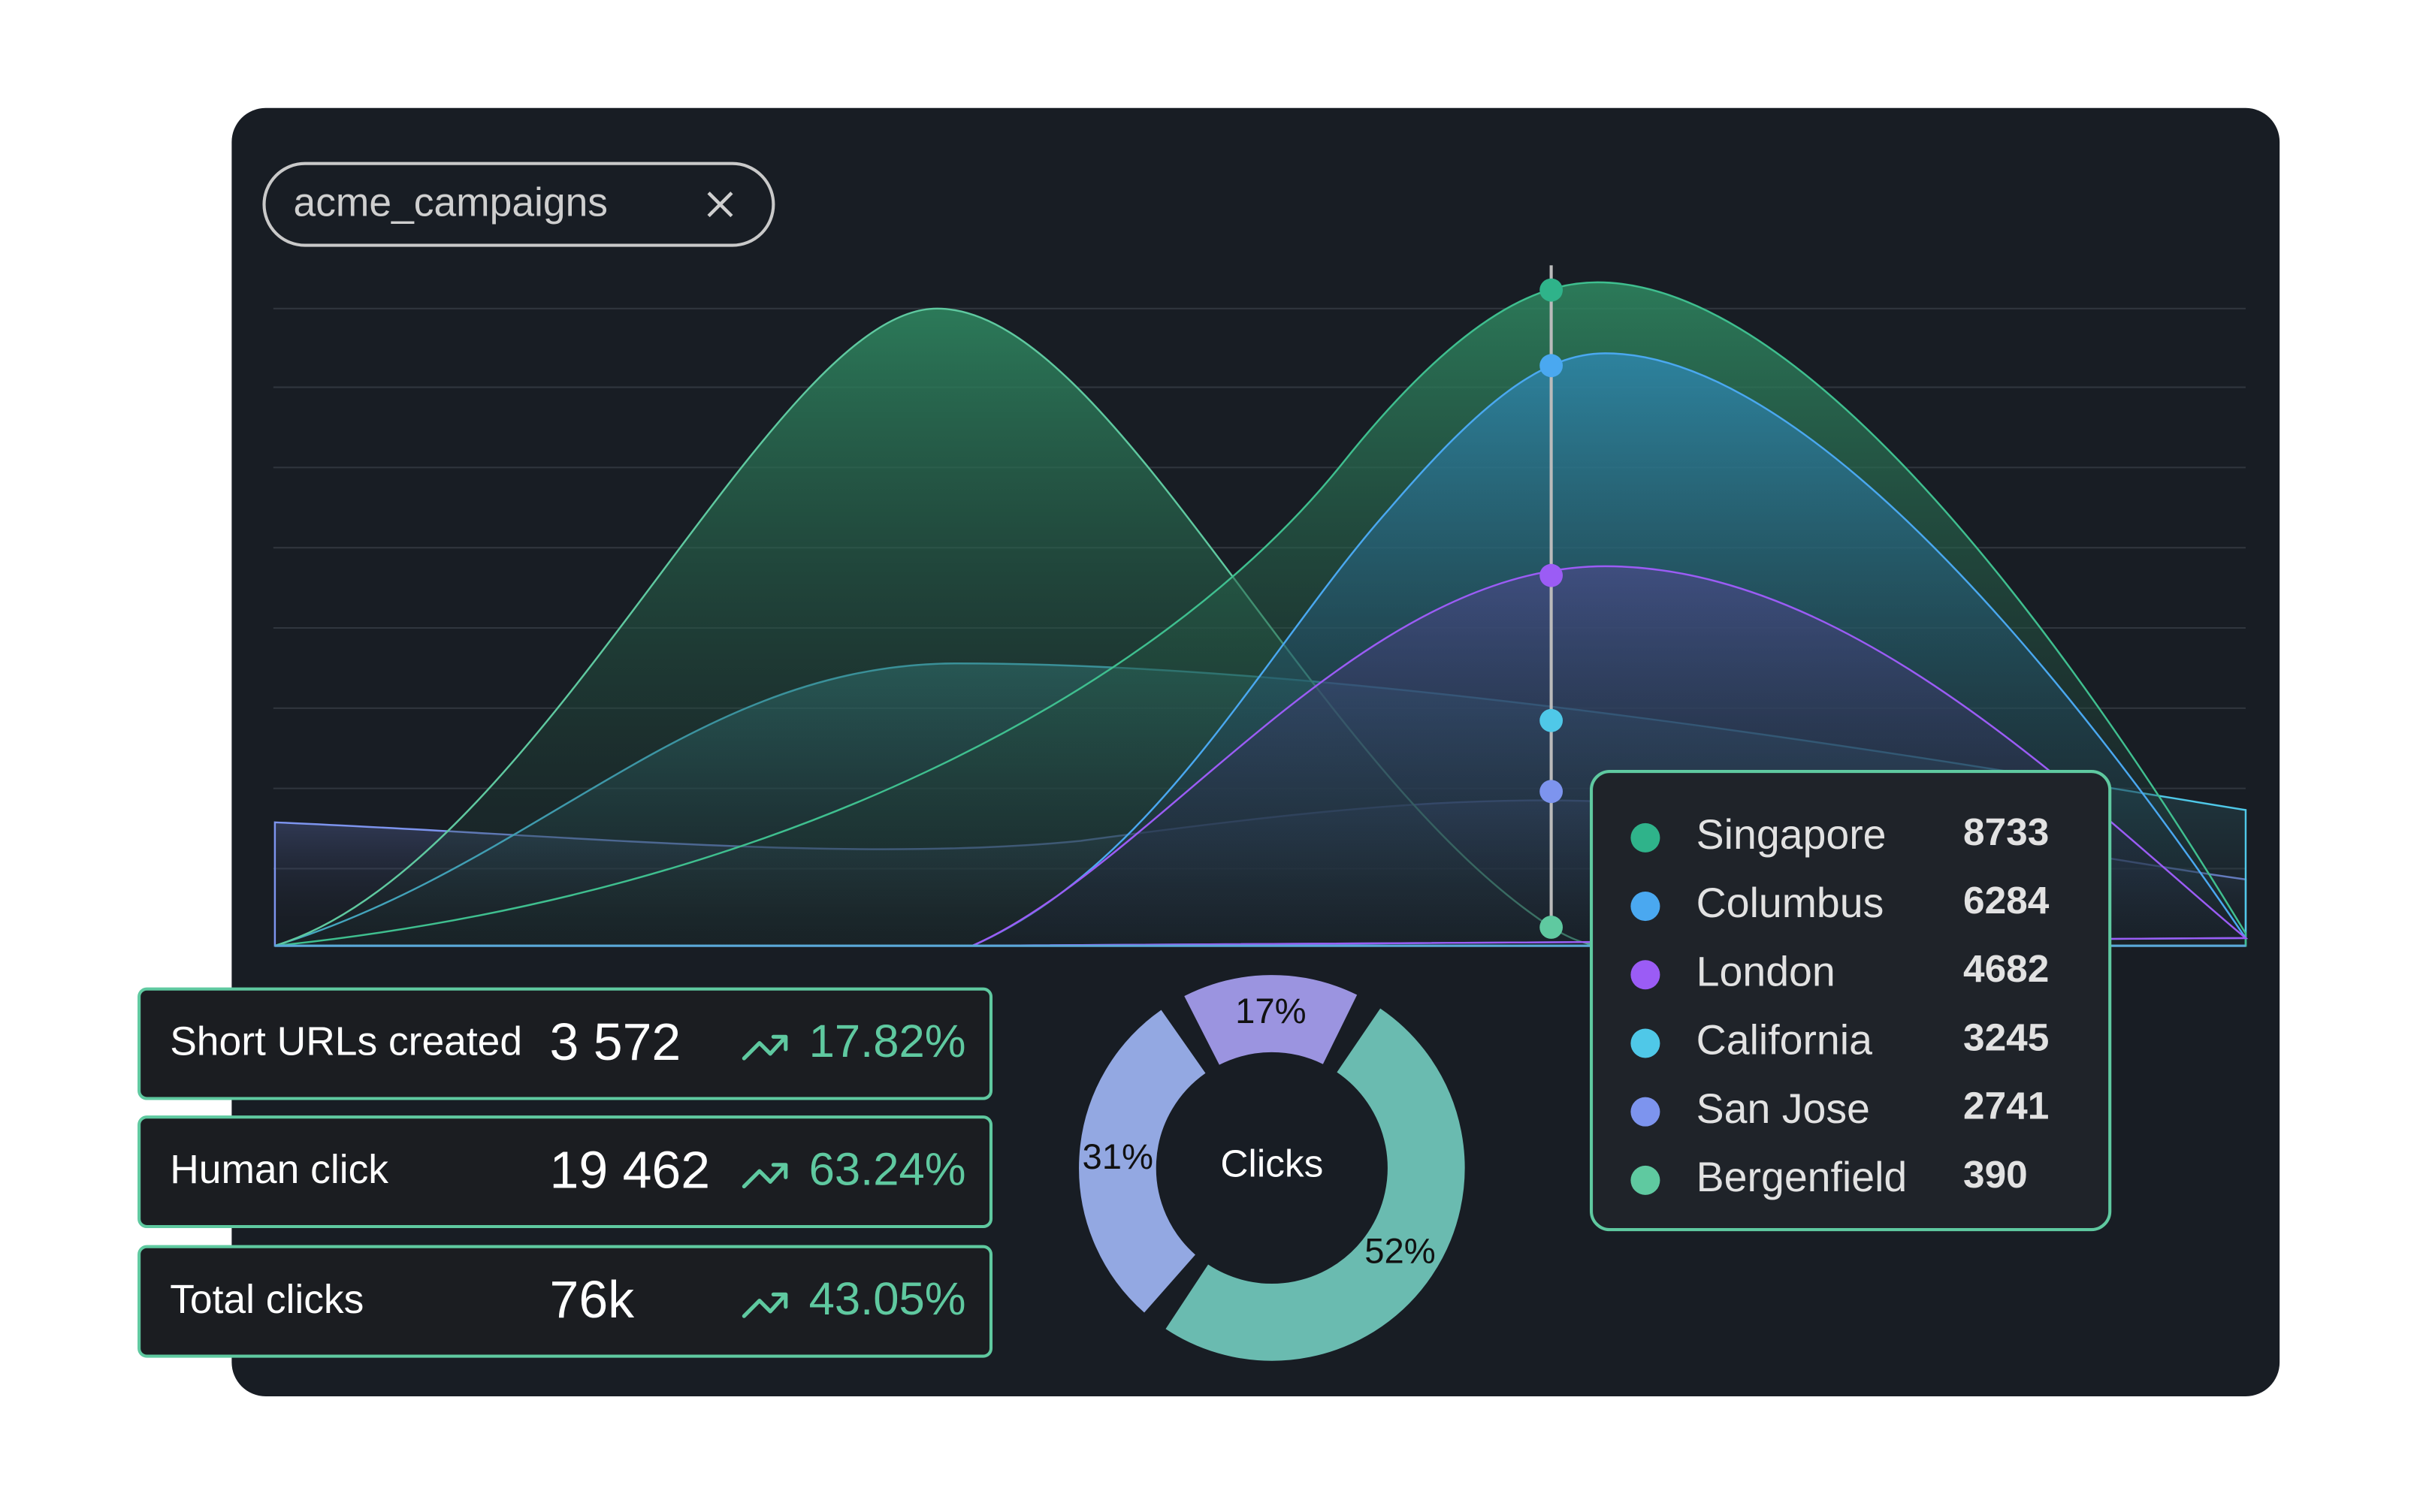 This screenshot has height=1512, width=2411. I want to click on location-name: London, so click(1765, 971).